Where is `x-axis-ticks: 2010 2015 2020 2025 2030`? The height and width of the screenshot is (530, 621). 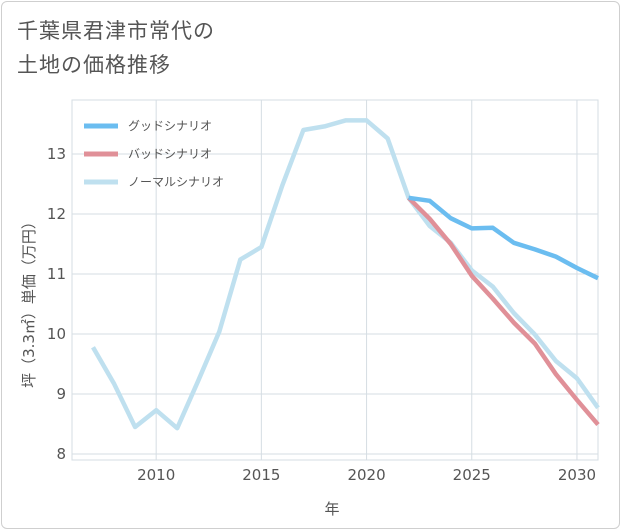
x-axis-ticks: 2010 2015 2020 2025 2030 is located at coordinates (366, 475).